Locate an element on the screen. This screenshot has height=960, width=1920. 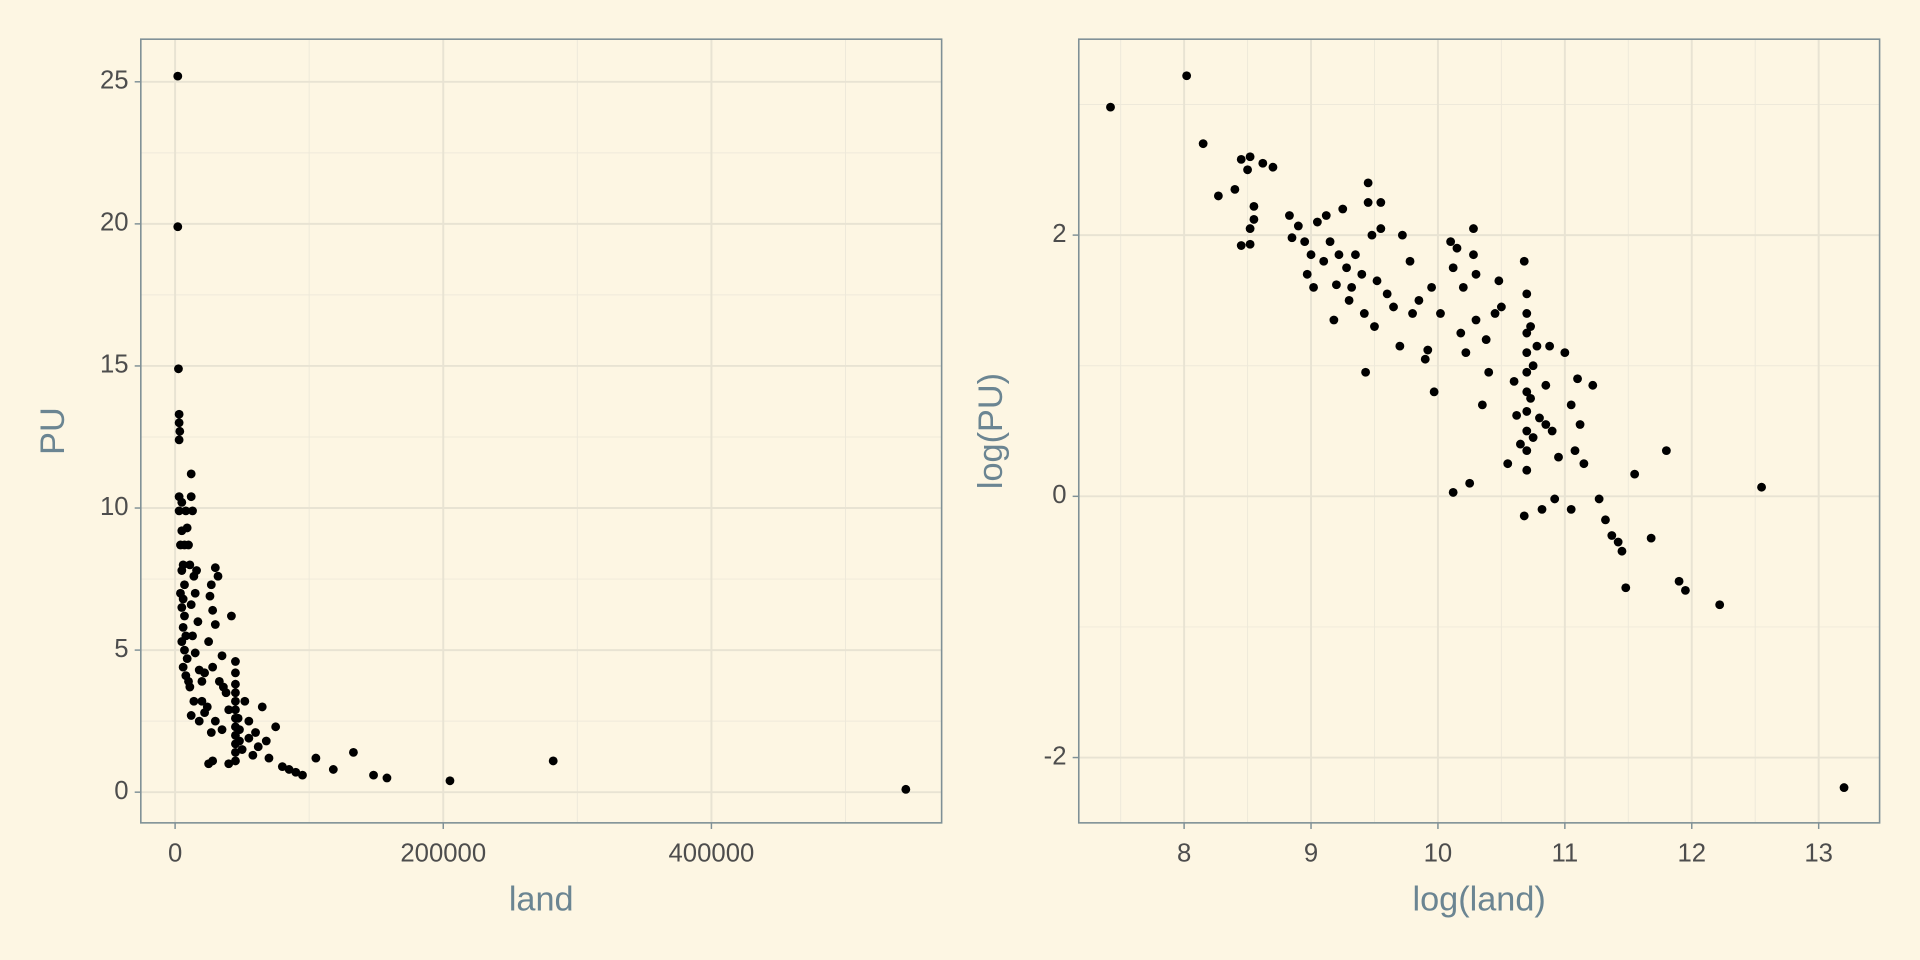
x-tick-label: 10 is located at coordinates (1438, 853).